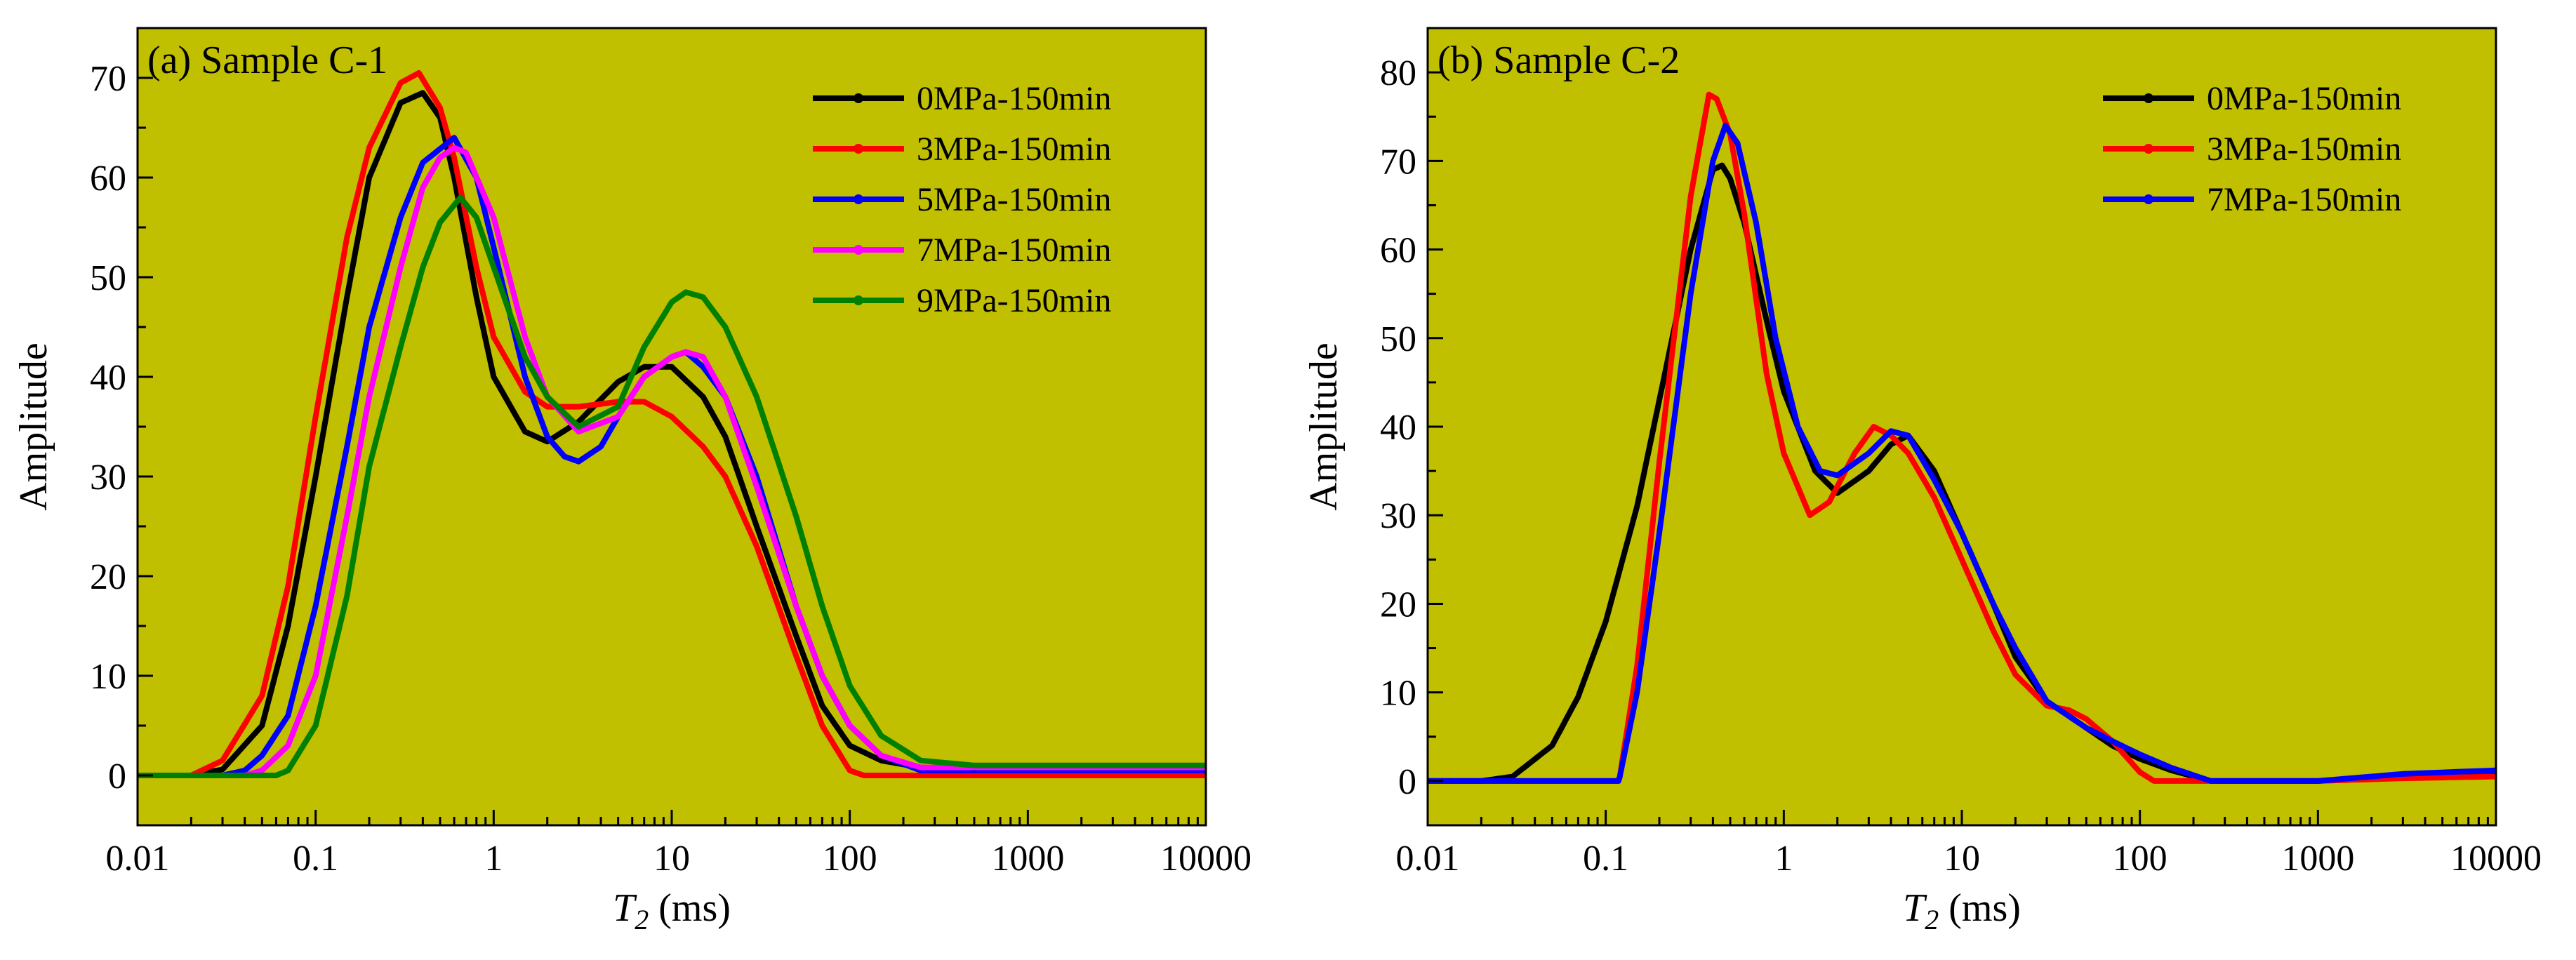  I want to click on y-tick-label: 20, so click(108, 577).